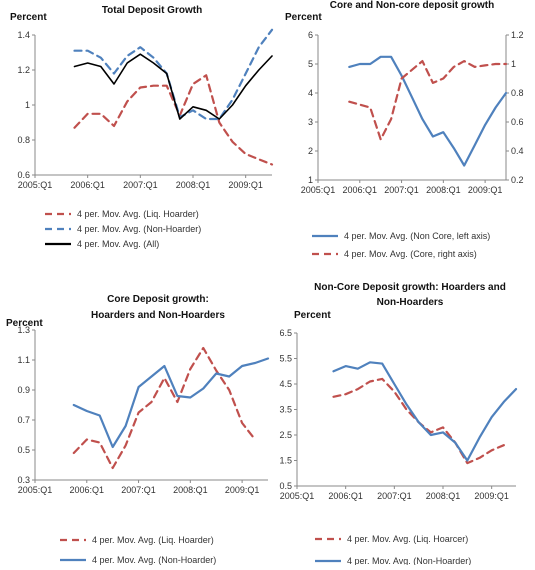 The image size is (535, 570). Describe the element at coordinates (407, 539) in the screenshot. I see `legend-label: 4 per. Mov. Avg. (Liq. Hoarcer)` at that location.